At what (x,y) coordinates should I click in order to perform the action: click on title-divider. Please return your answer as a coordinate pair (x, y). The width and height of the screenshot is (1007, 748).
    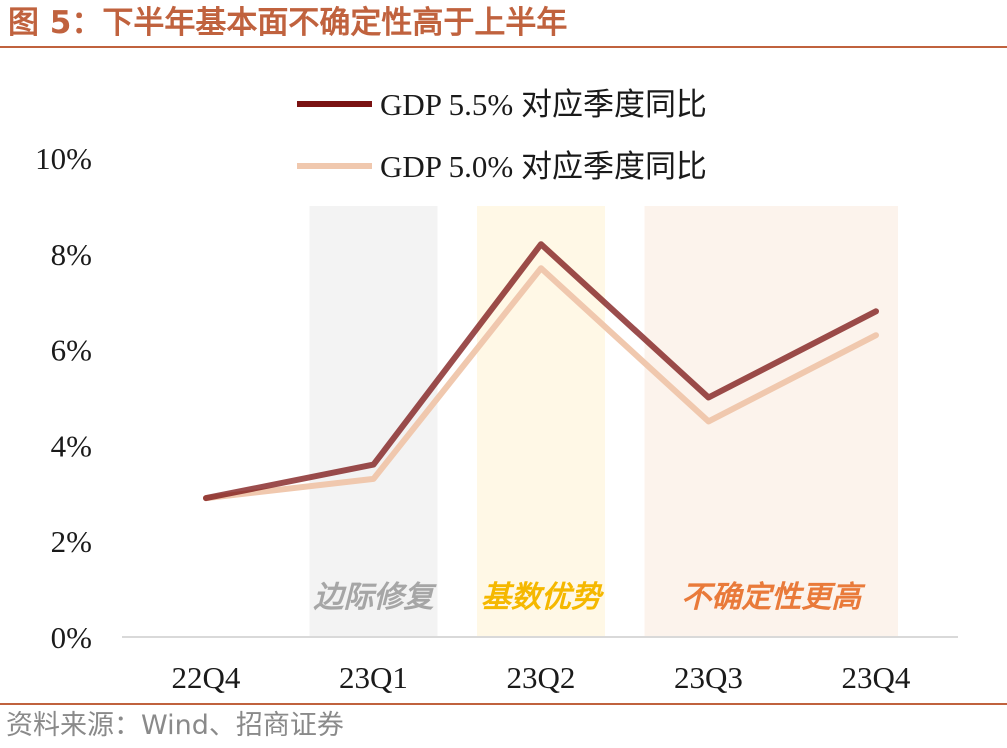
    Looking at the image, I should click on (503, 47).